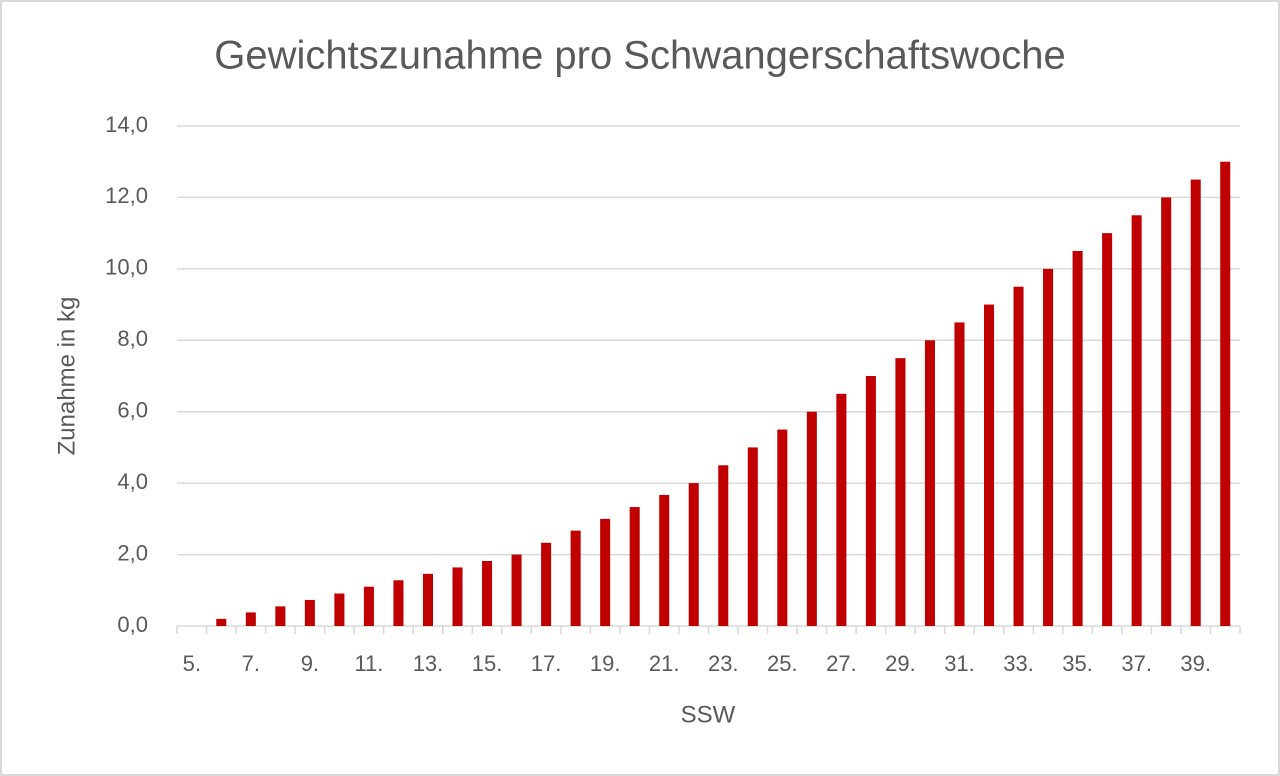 The height and width of the screenshot is (776, 1280). Describe the element at coordinates (1077, 663) in the screenshot. I see `x-tick-label: 35.` at that location.